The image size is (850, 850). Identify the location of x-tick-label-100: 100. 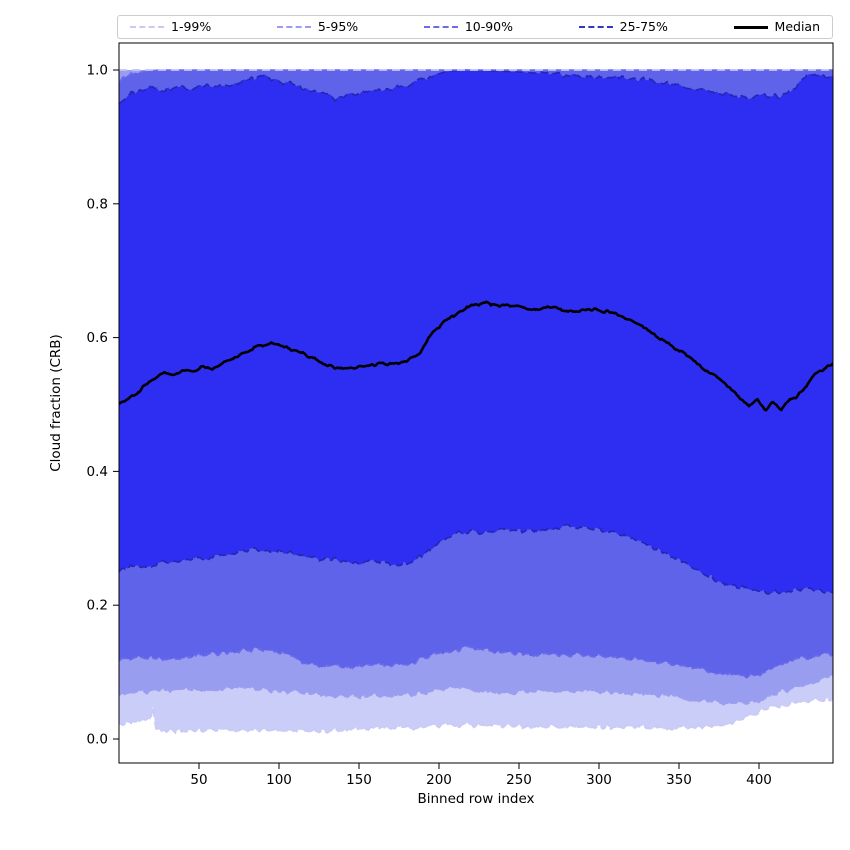
(279, 780).